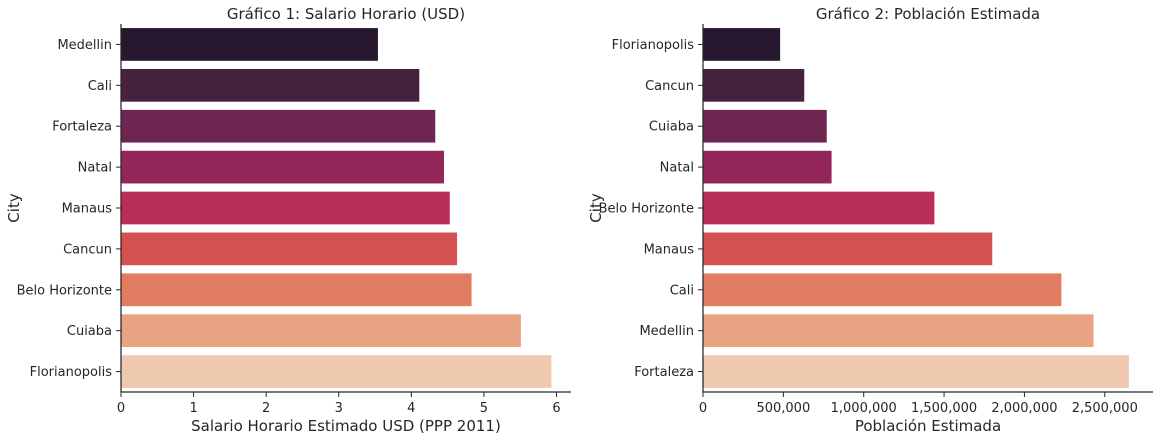 This screenshot has height=444, width=1160. I want to click on x-tick-label: 500,000, so click(783, 408).